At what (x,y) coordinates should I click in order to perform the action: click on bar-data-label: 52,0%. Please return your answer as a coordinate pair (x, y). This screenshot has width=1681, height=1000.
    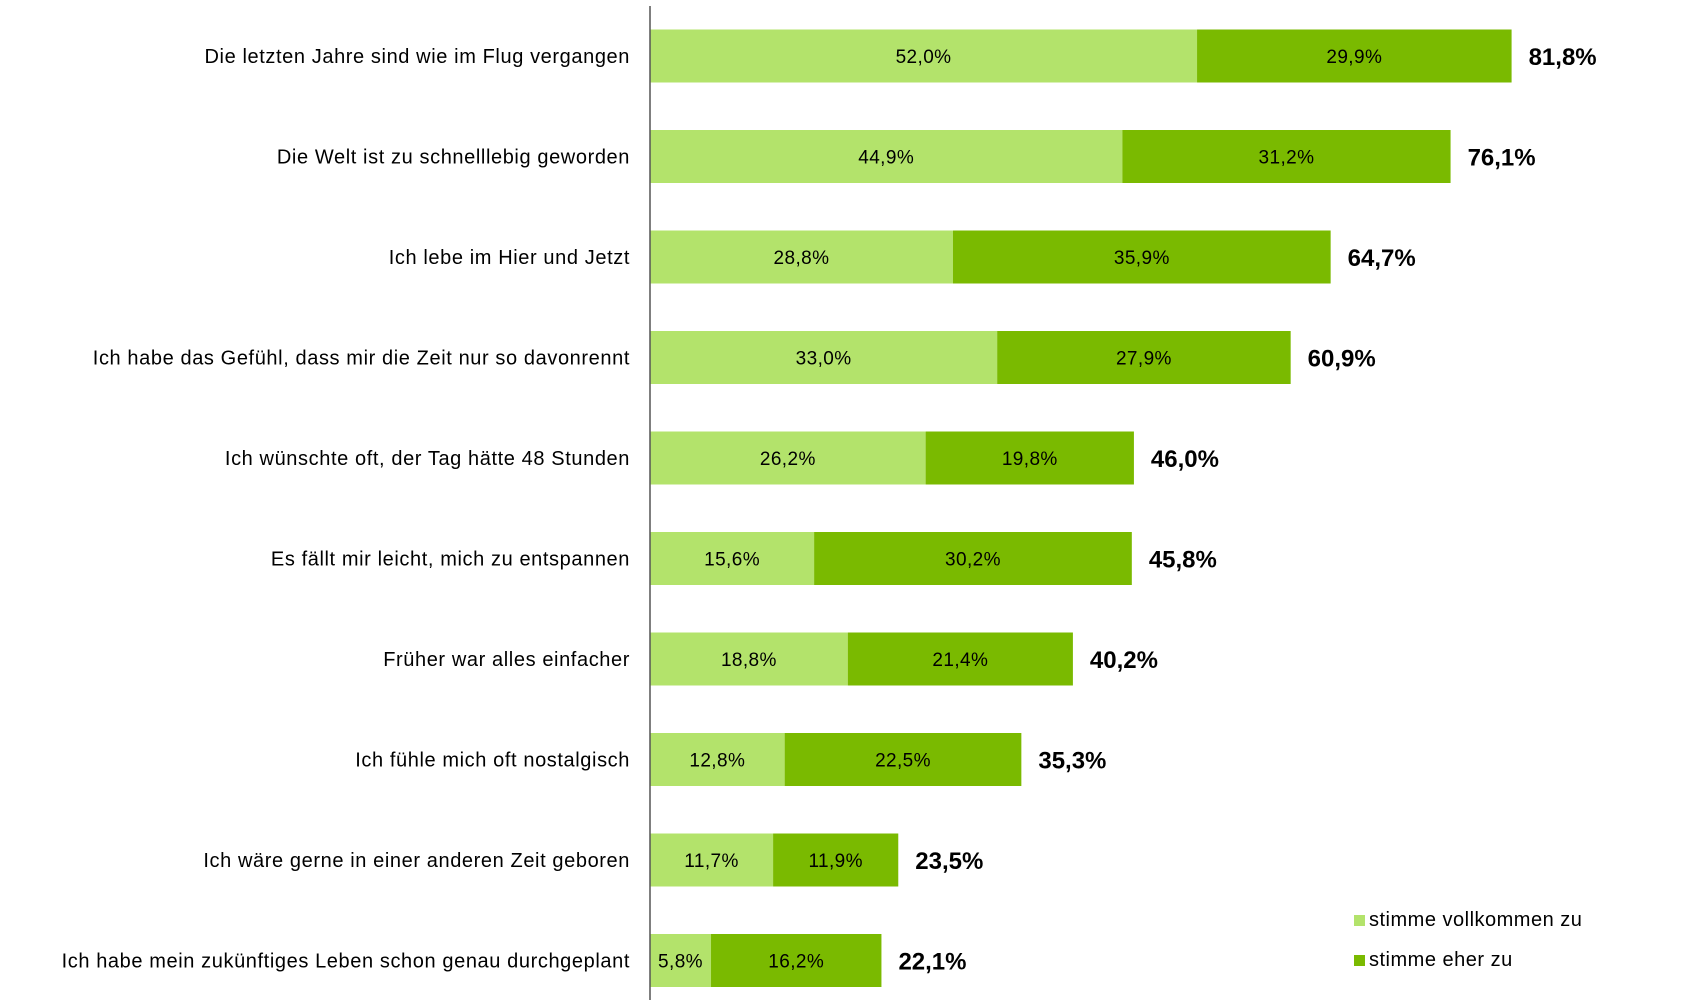
    Looking at the image, I should click on (924, 57).